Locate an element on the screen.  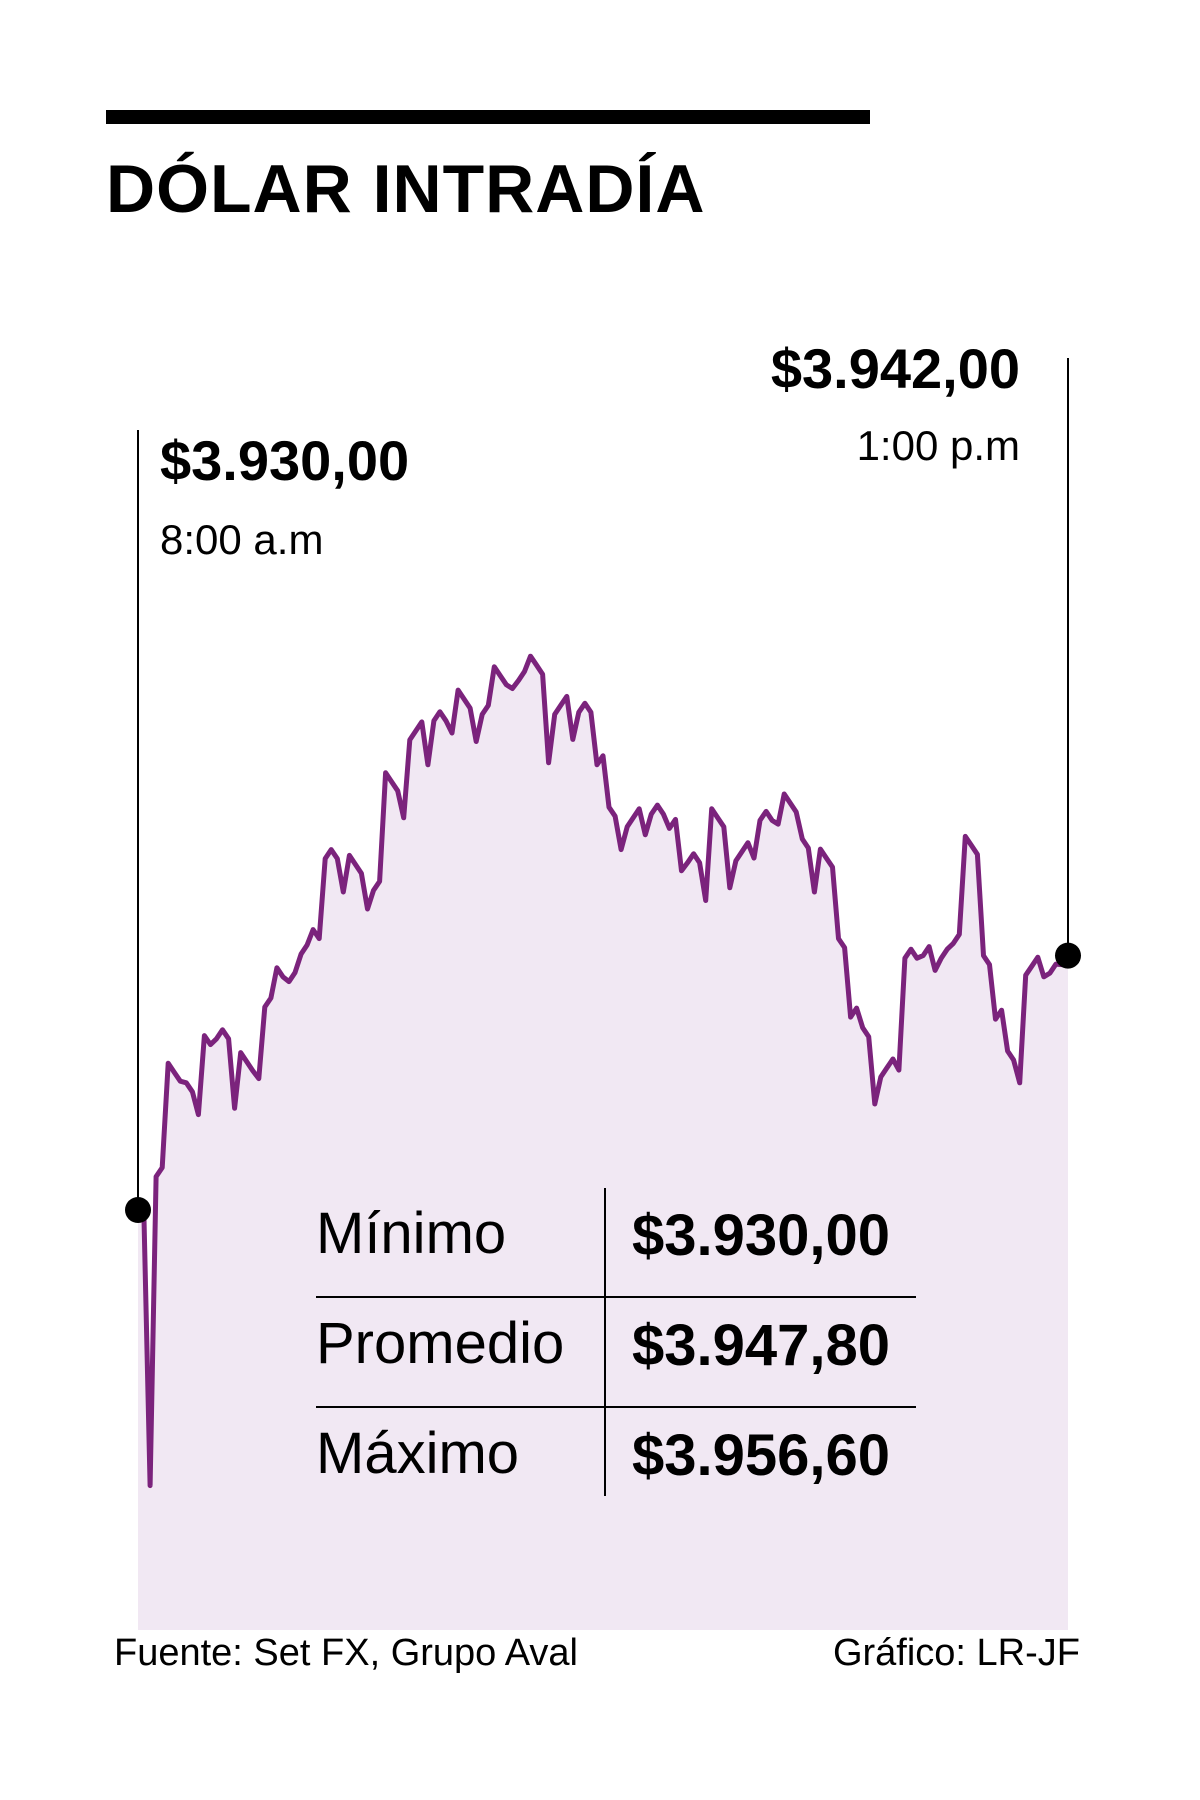
stat-label: Promedio is located at coordinates (440, 1343).